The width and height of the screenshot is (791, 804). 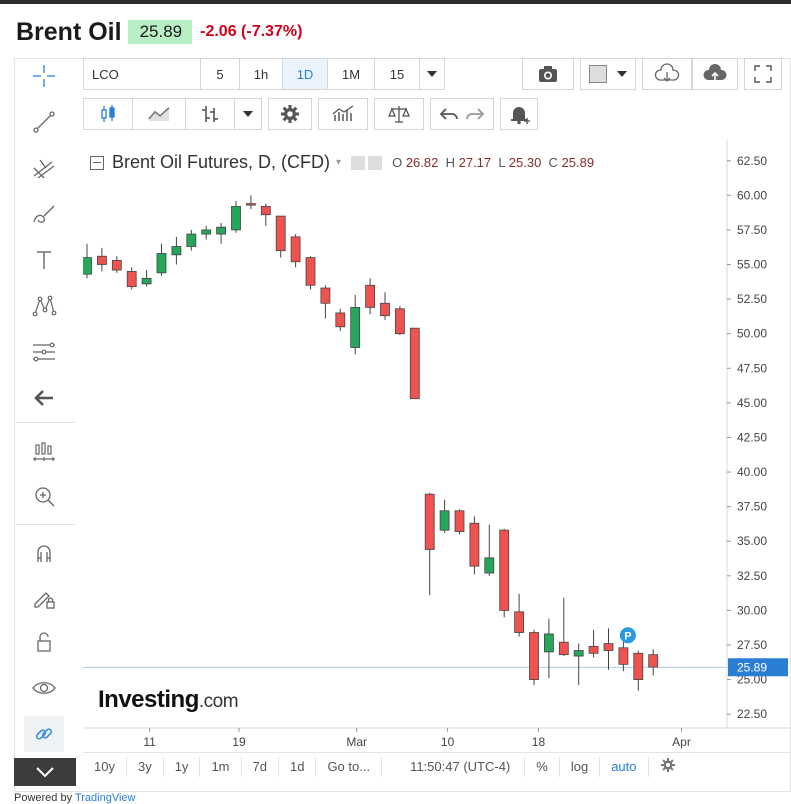 What do you see at coordinates (44, 352) in the screenshot?
I see `fib-icon` at bounding box center [44, 352].